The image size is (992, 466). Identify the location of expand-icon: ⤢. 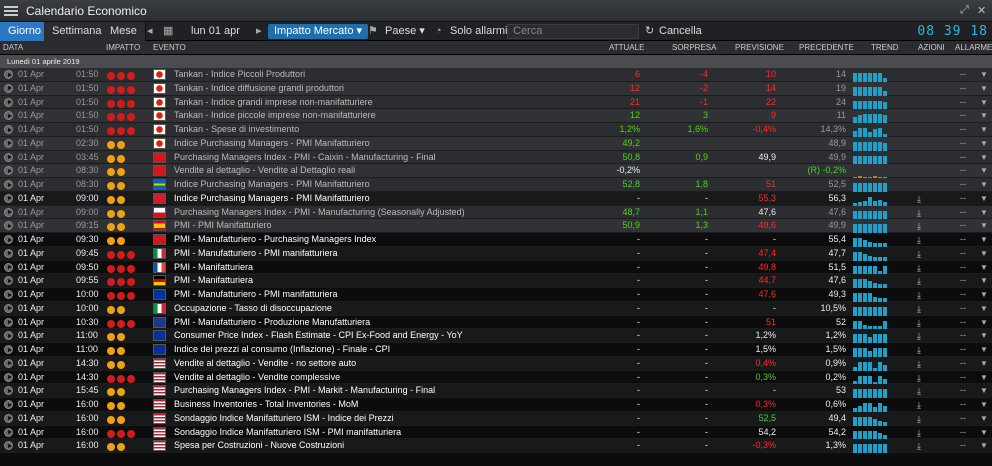
(964, 10).